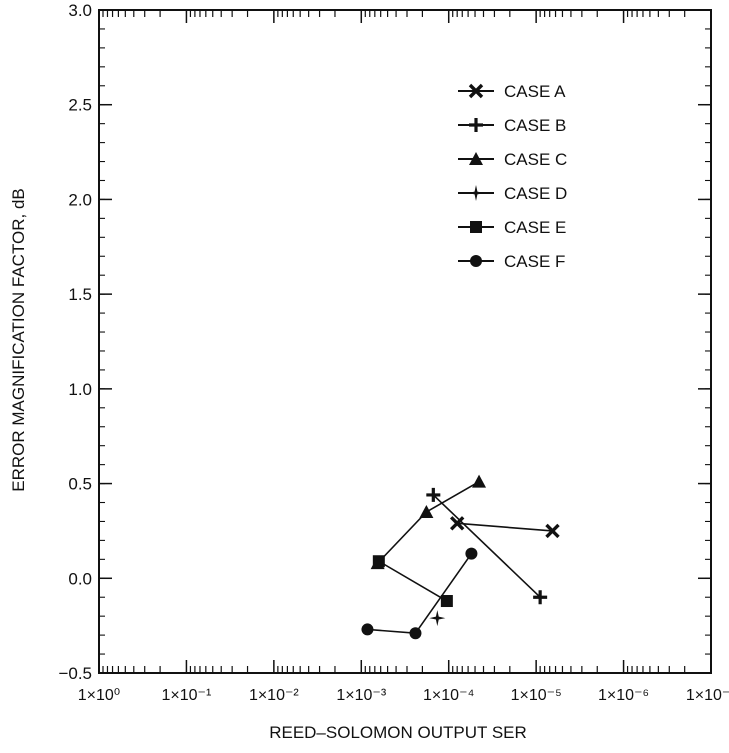  I want to click on y-tick-label: 2.5, so click(80, 105).